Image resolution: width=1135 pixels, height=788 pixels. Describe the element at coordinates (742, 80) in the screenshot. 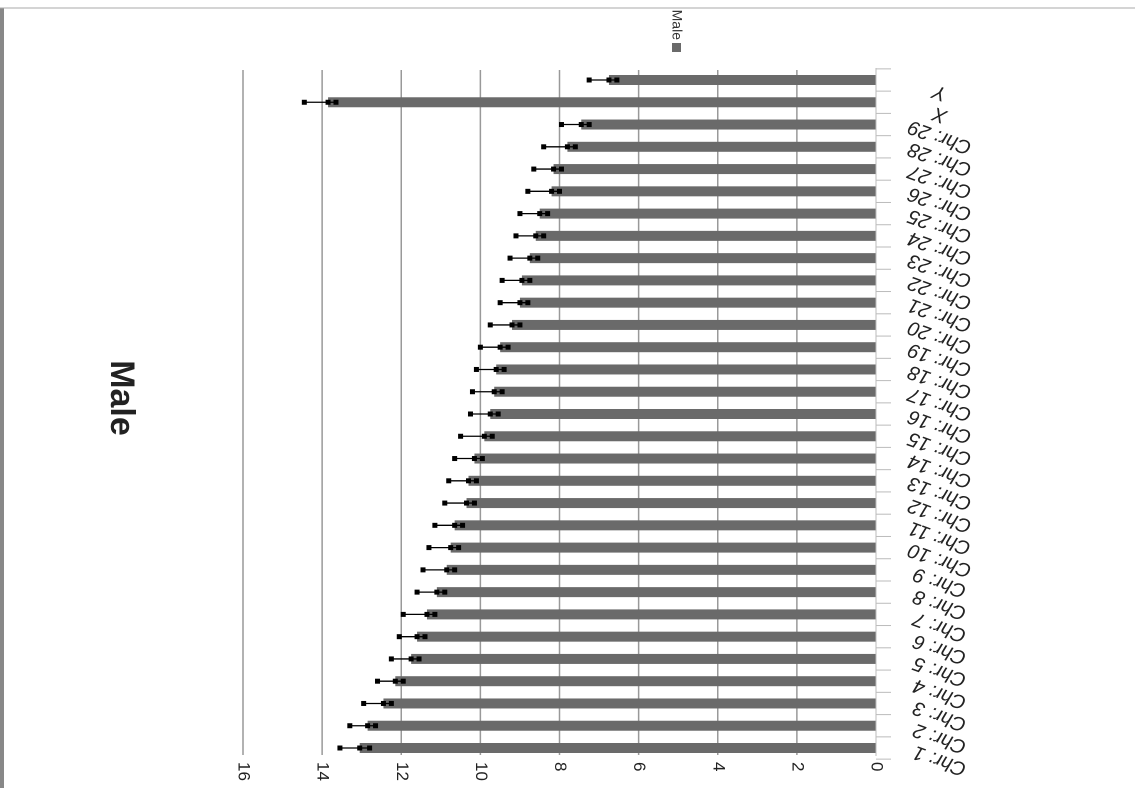

I see `bar-y` at that location.